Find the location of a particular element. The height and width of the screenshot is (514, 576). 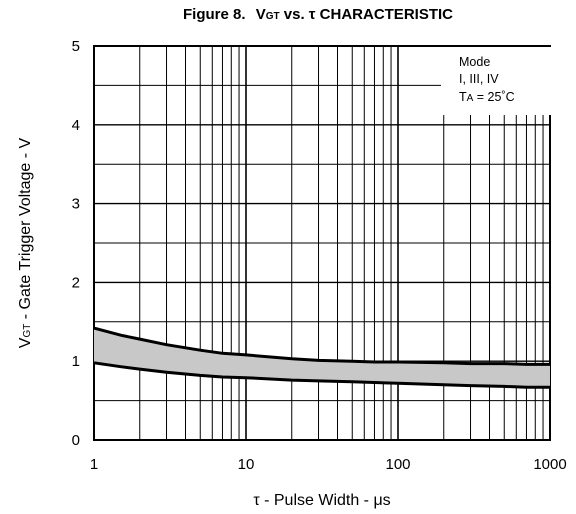

ylabel-rest: - Gate Trigger Voltage - V is located at coordinates (25, 230).